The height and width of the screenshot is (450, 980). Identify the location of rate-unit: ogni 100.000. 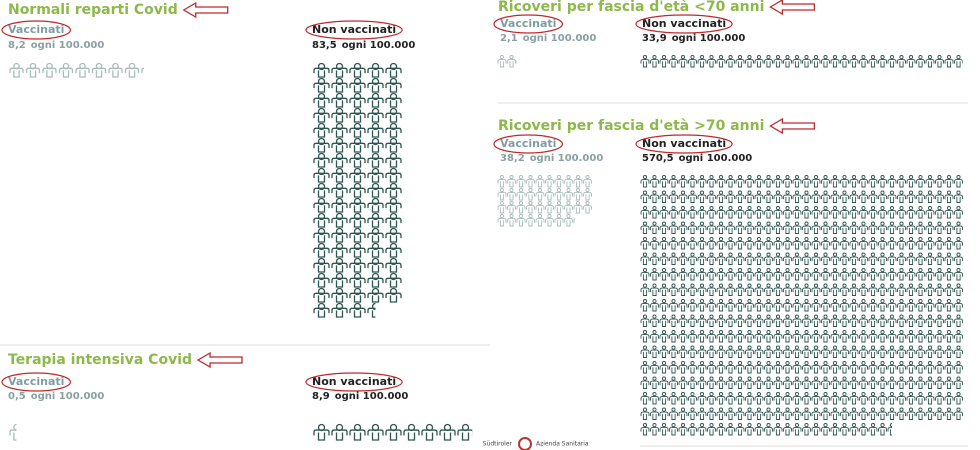
(68, 45).